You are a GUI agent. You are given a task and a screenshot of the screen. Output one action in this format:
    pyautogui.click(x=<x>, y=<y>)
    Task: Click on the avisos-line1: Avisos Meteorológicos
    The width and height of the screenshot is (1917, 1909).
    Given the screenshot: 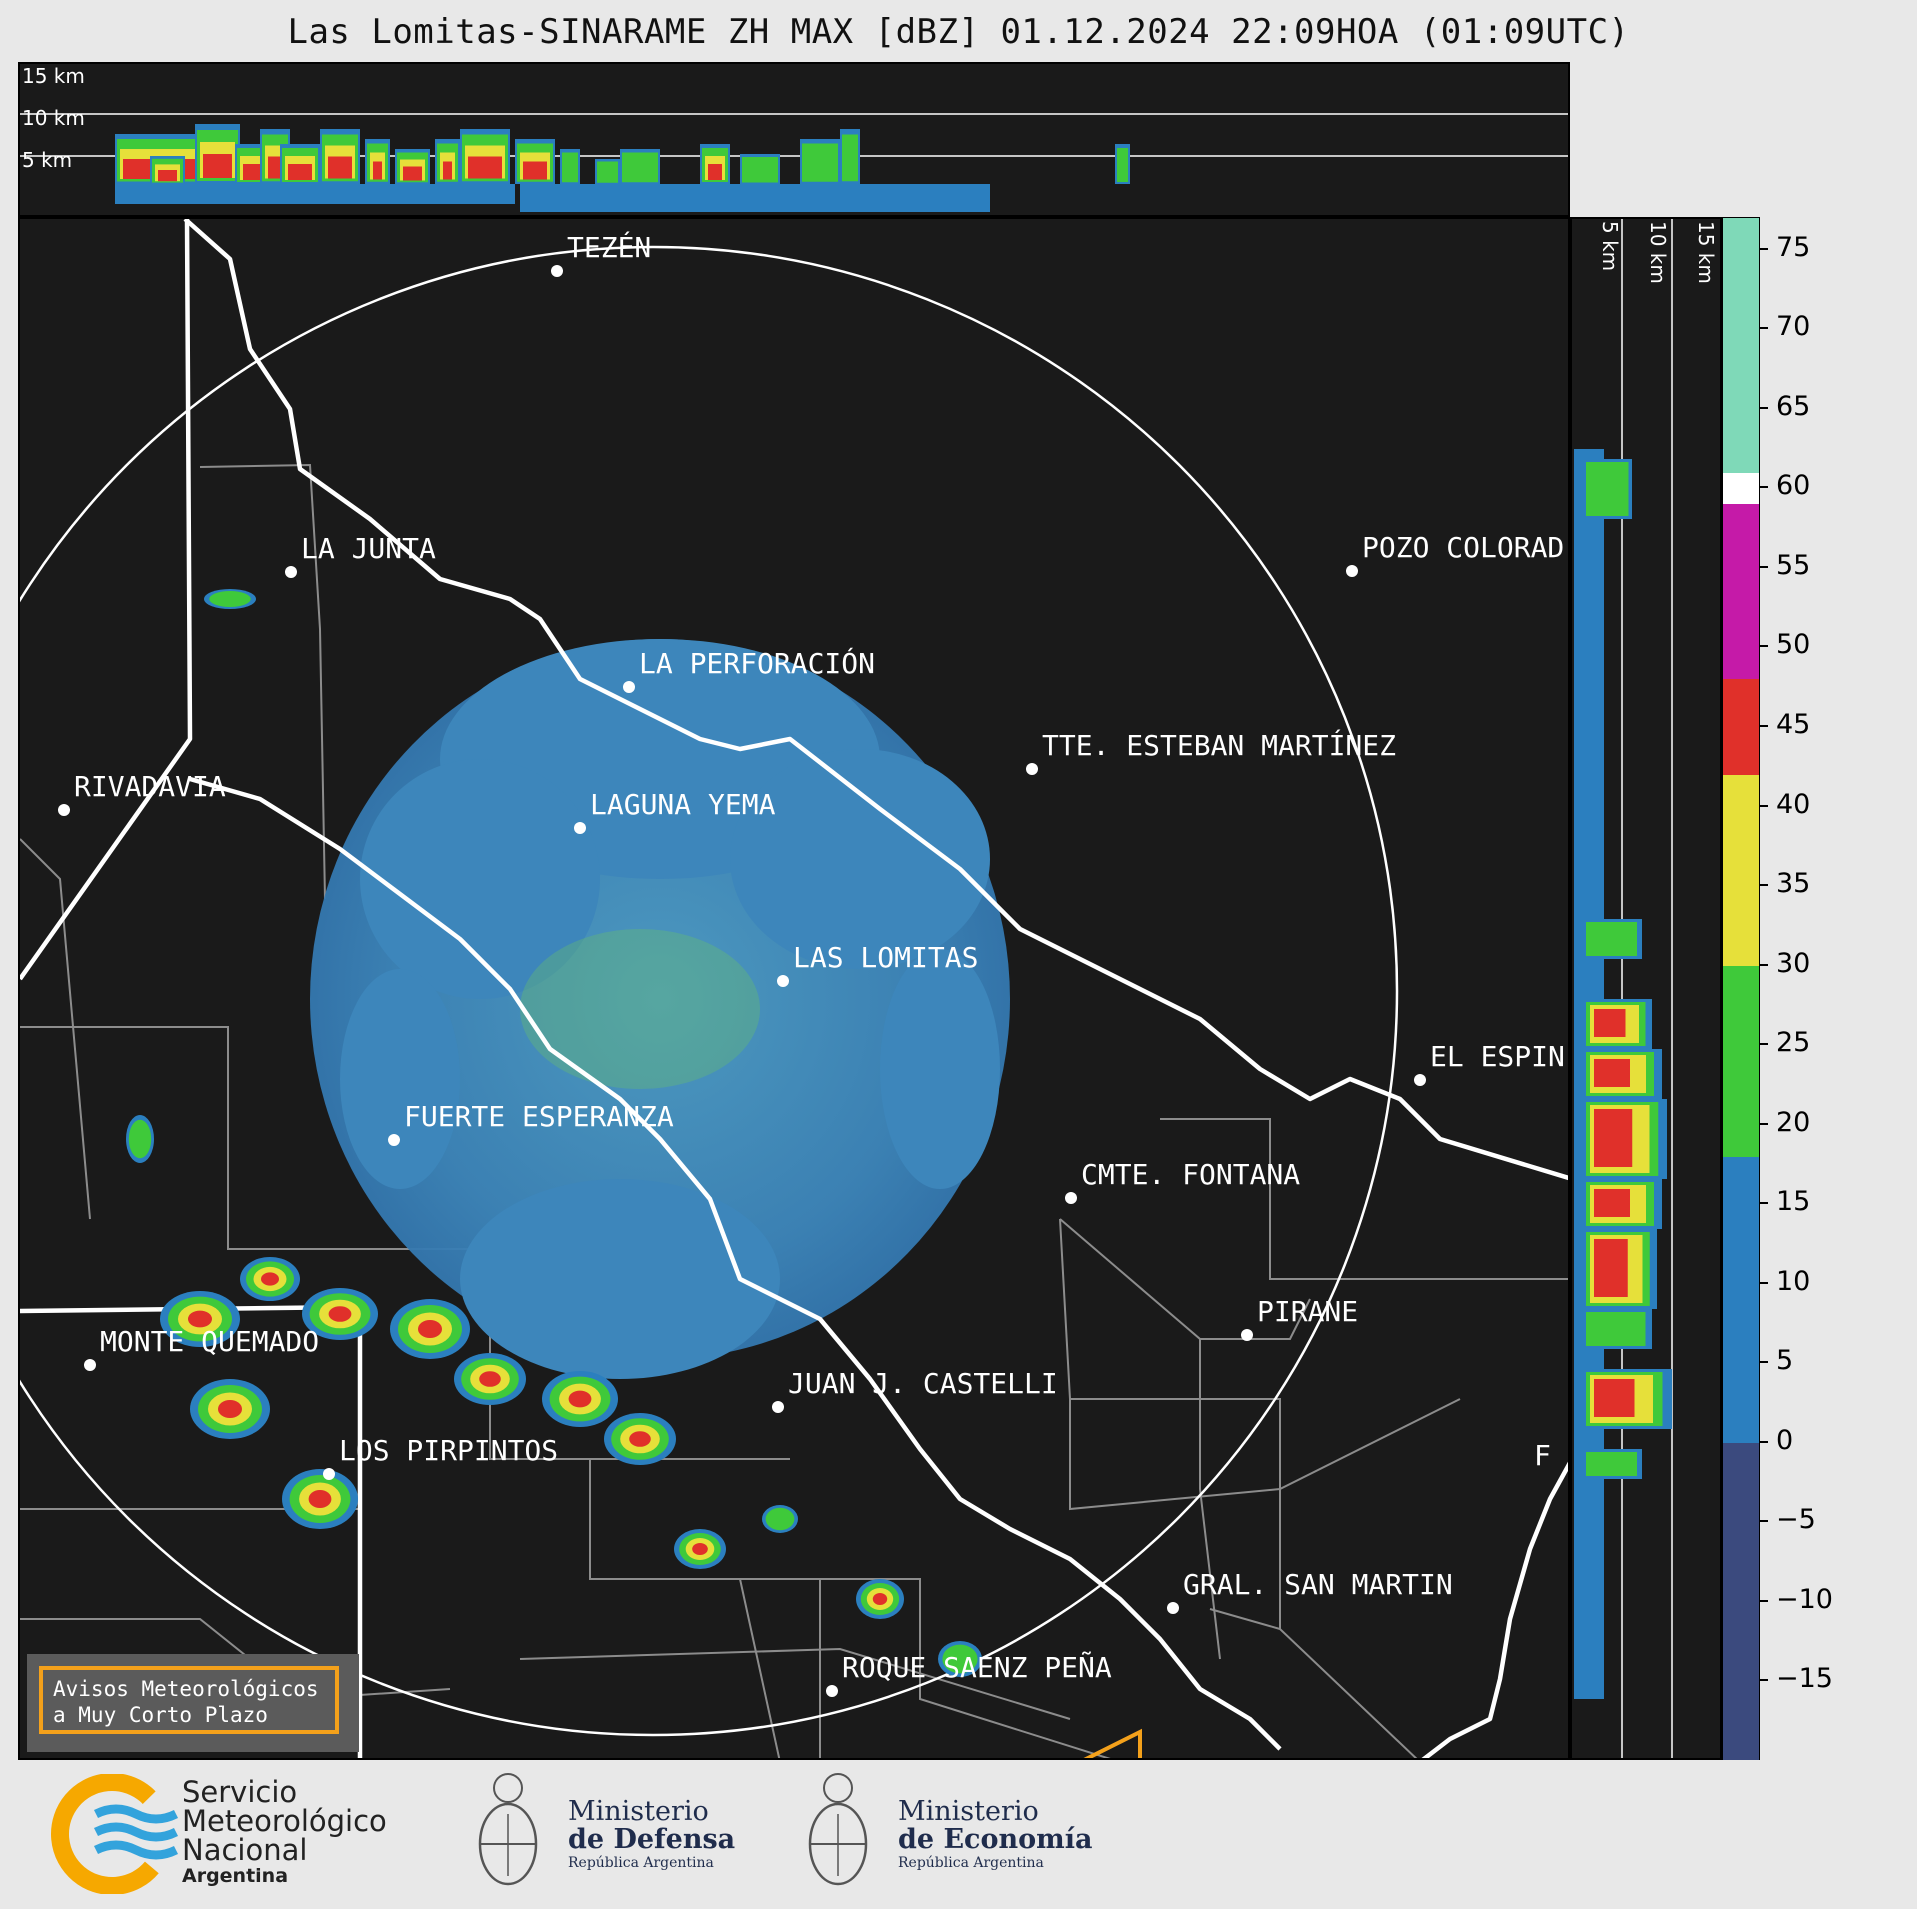 What is the action you would take?
    pyautogui.click(x=186, y=1689)
    